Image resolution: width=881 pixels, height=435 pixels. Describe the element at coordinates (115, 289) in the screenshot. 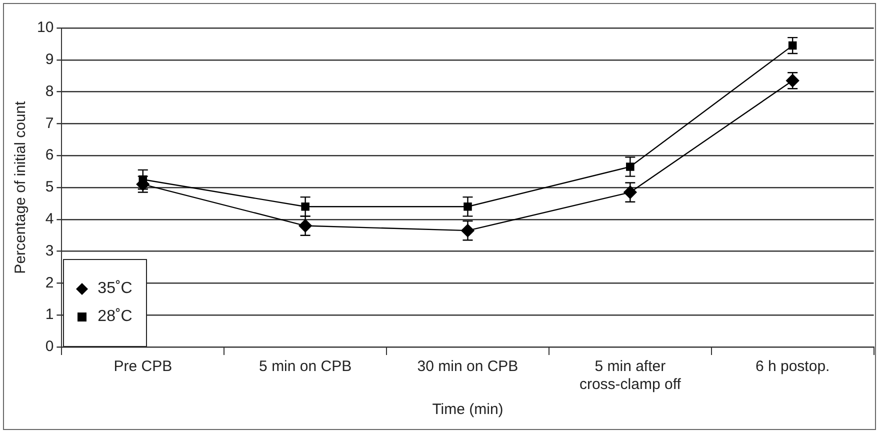

I see `legend-label: 35˚C` at that location.